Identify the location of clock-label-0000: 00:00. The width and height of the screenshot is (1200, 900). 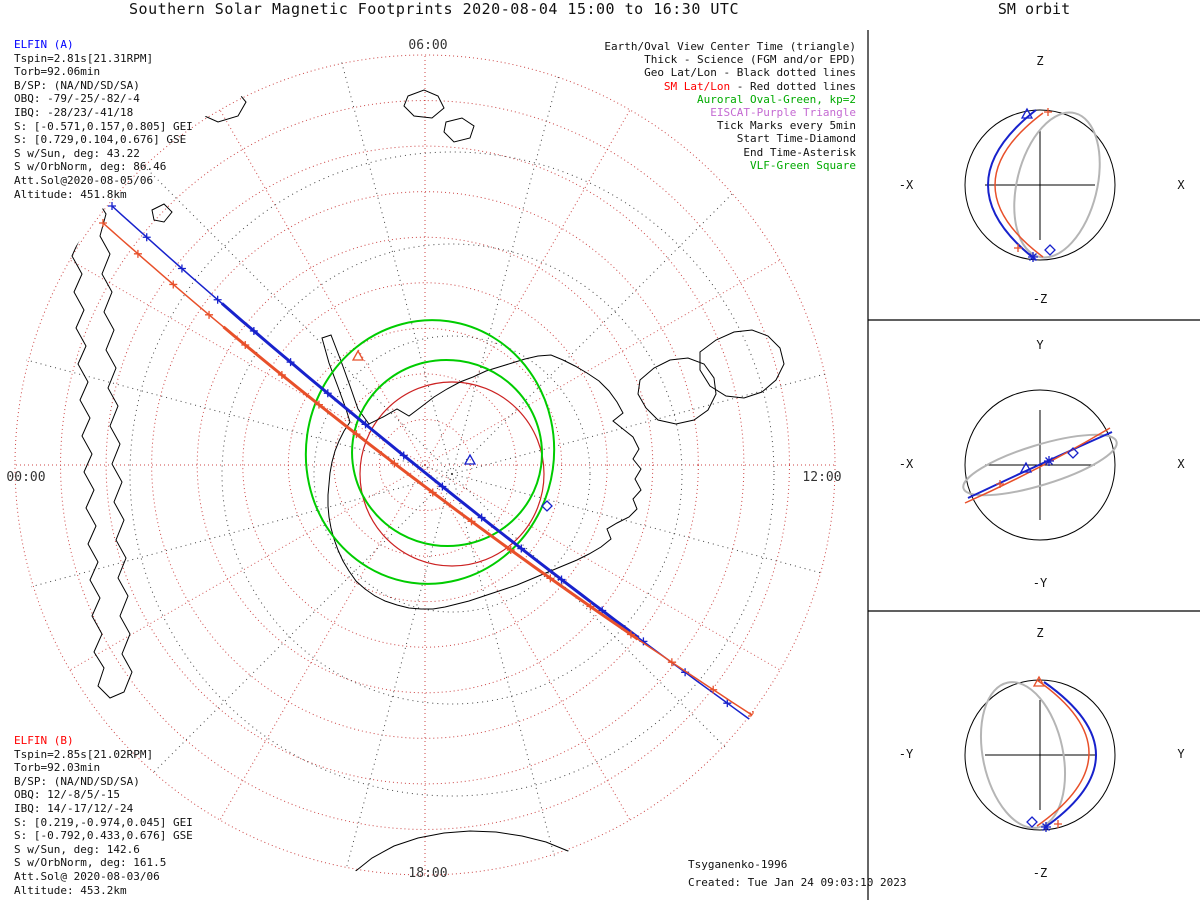
(26, 477).